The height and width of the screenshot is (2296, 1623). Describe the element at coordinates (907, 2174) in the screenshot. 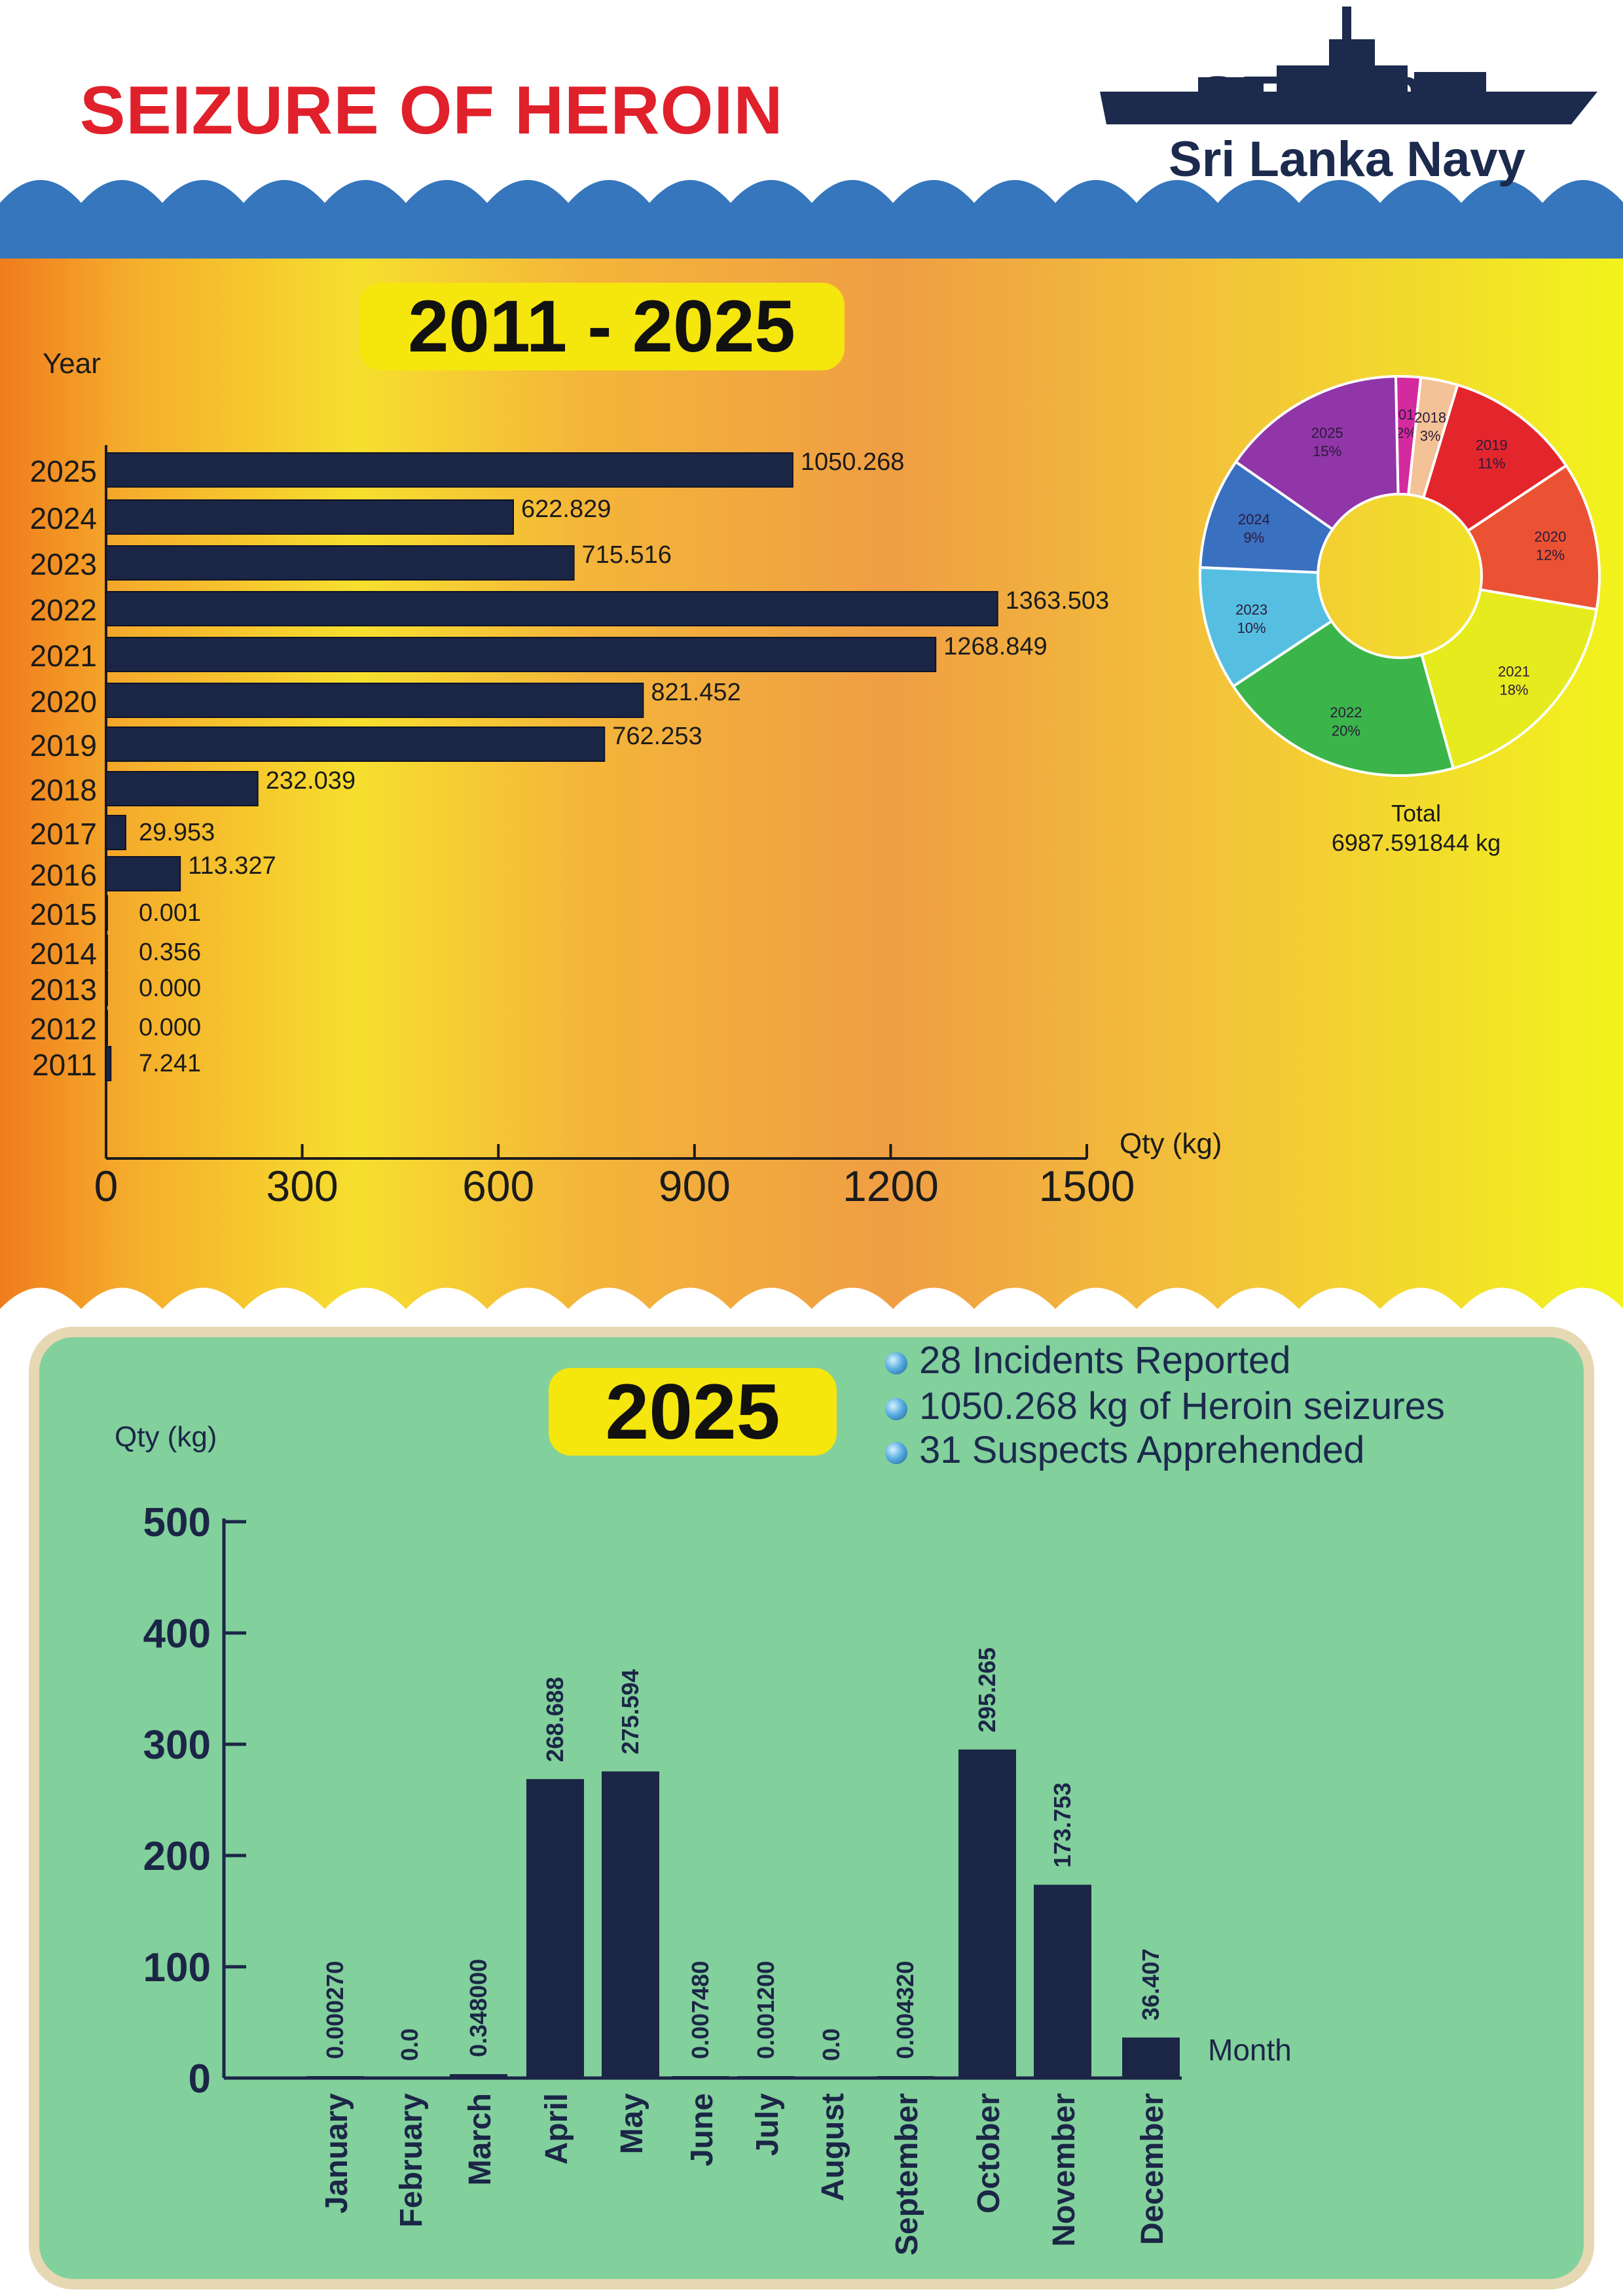

I see `x-tick-label: September` at that location.